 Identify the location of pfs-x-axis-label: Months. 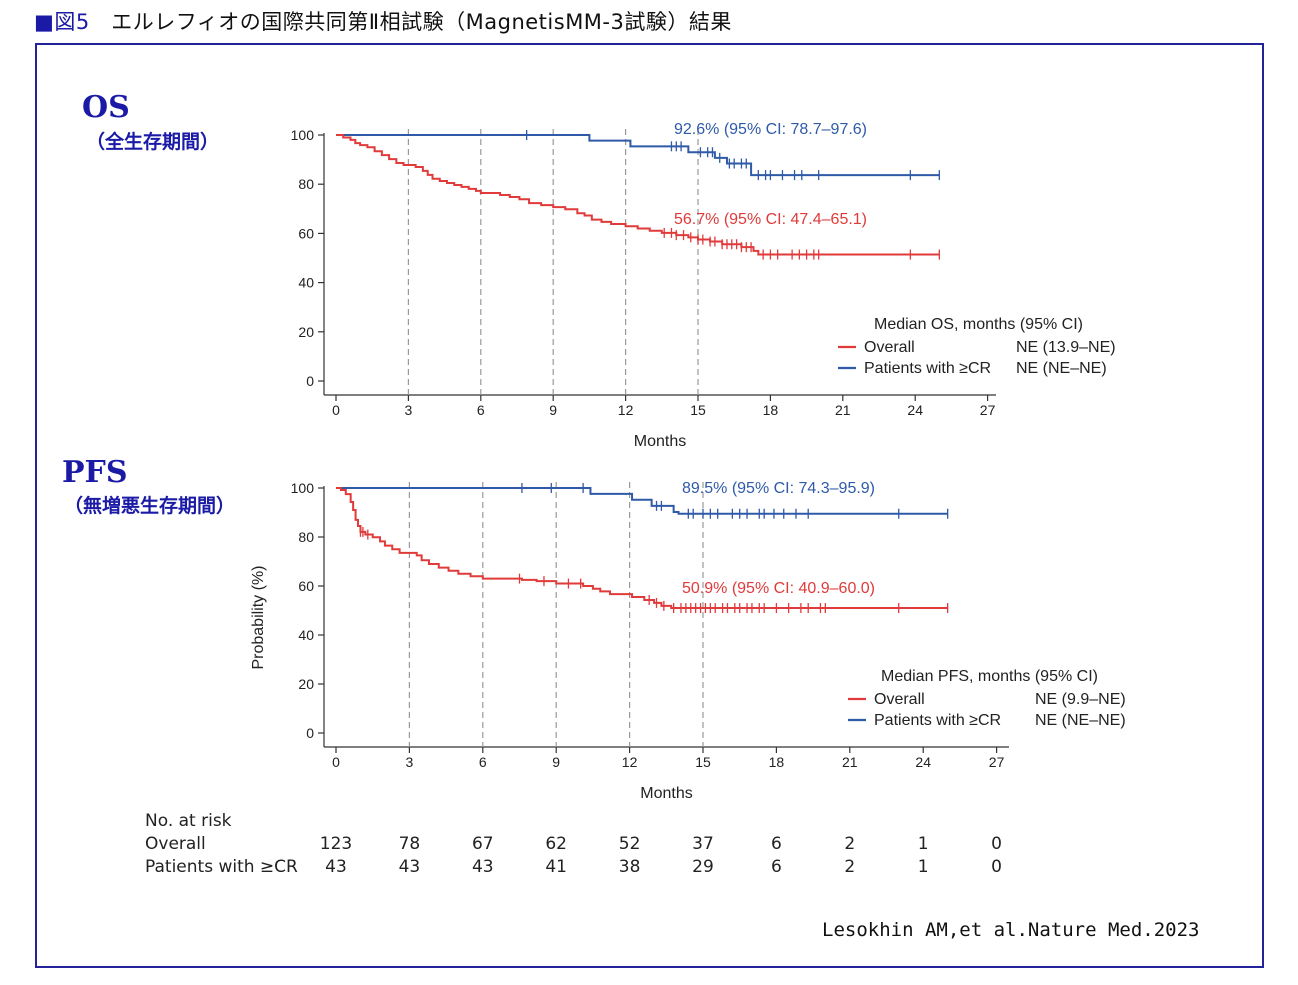
(666, 793).